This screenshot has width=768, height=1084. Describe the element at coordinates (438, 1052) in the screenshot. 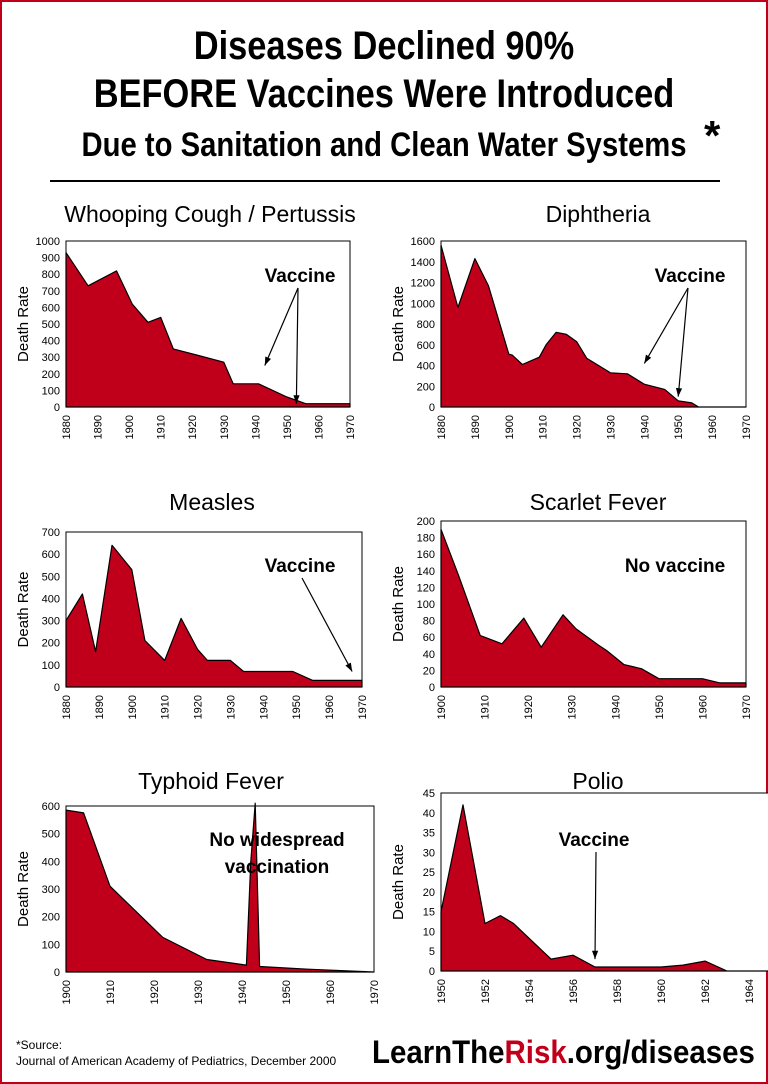

I see `site-prefix: LearnThe` at that location.